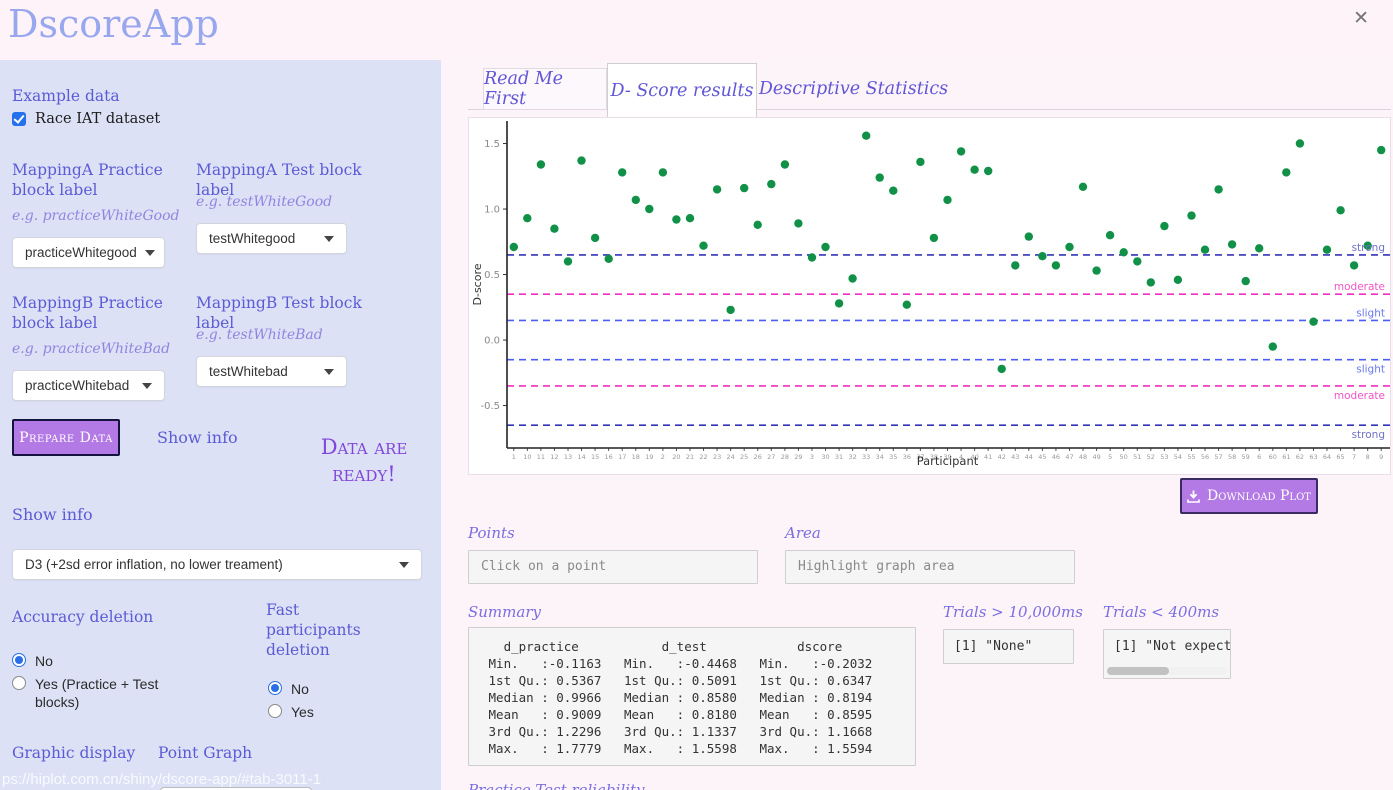 The height and width of the screenshot is (790, 1393). Describe the element at coordinates (961, 457) in the screenshot. I see `x-tick-label: 4` at that location.